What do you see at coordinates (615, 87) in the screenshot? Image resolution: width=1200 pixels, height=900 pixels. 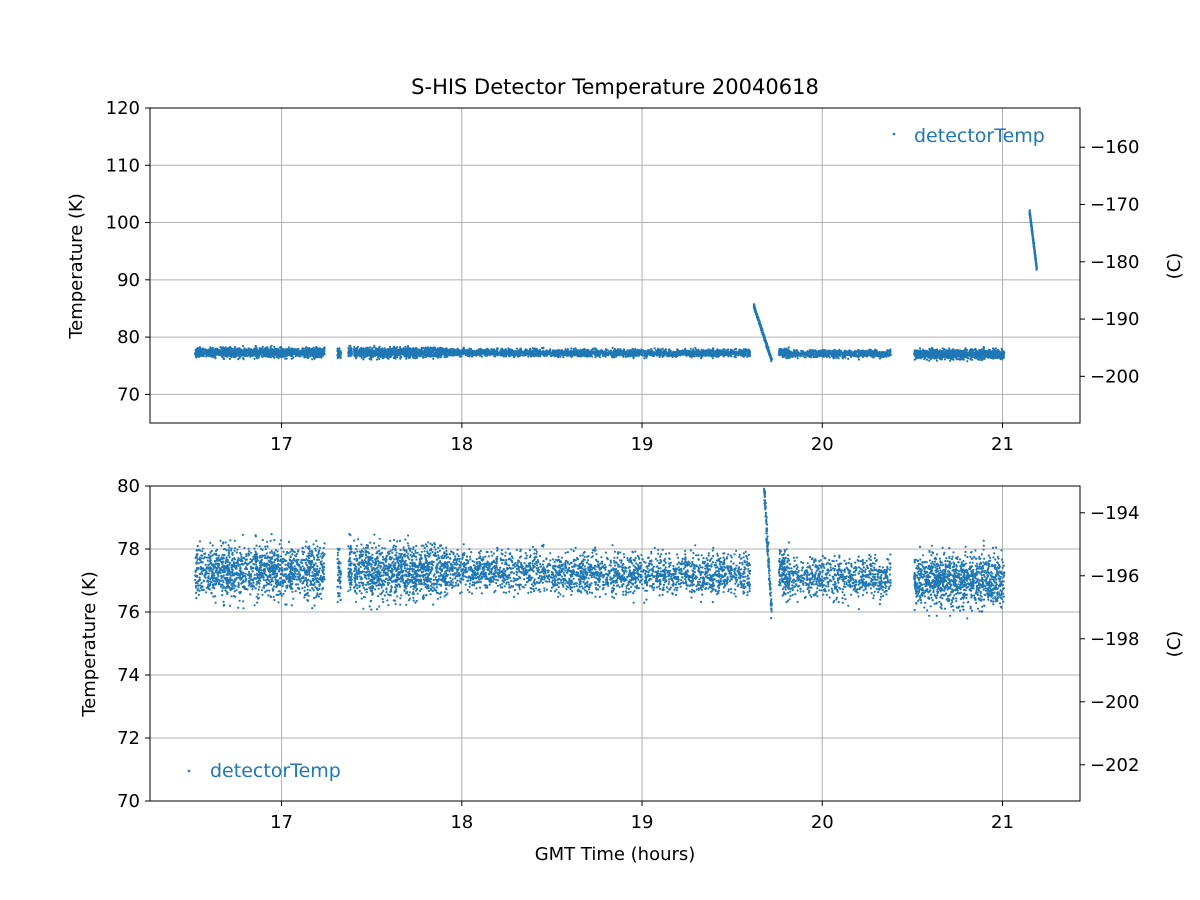 I see `chart-title: S-HIS Detector Temperature 20040618` at bounding box center [615, 87].